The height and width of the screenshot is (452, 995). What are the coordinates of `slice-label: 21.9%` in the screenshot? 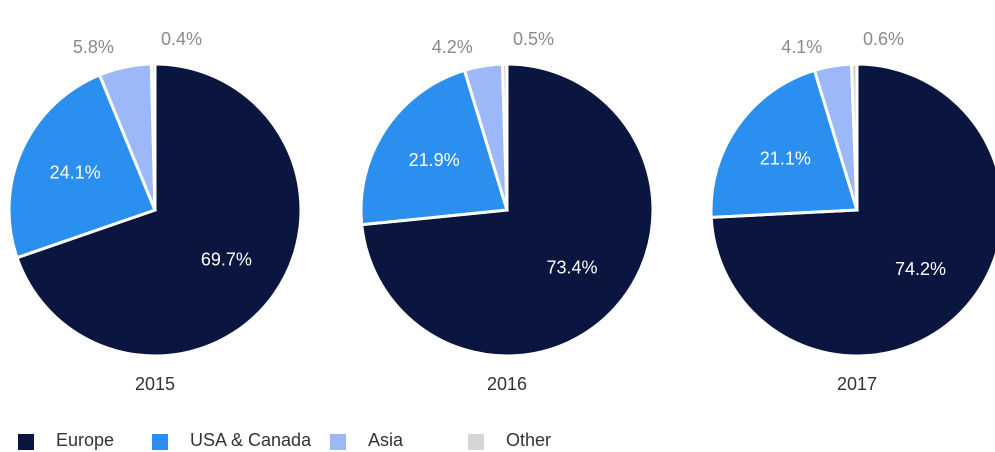 It's located at (434, 160).